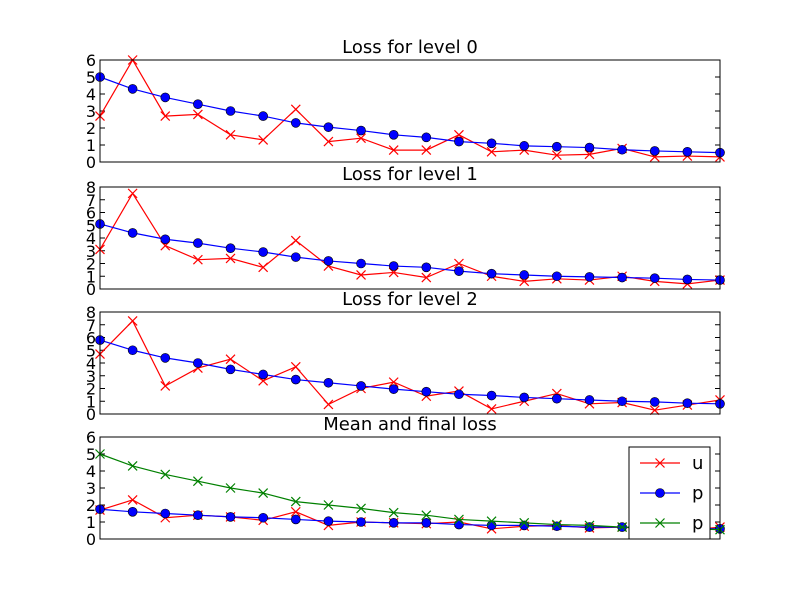 The image size is (800, 600). Describe the element at coordinates (660, 523) in the screenshot. I see `legend-marker` at that location.